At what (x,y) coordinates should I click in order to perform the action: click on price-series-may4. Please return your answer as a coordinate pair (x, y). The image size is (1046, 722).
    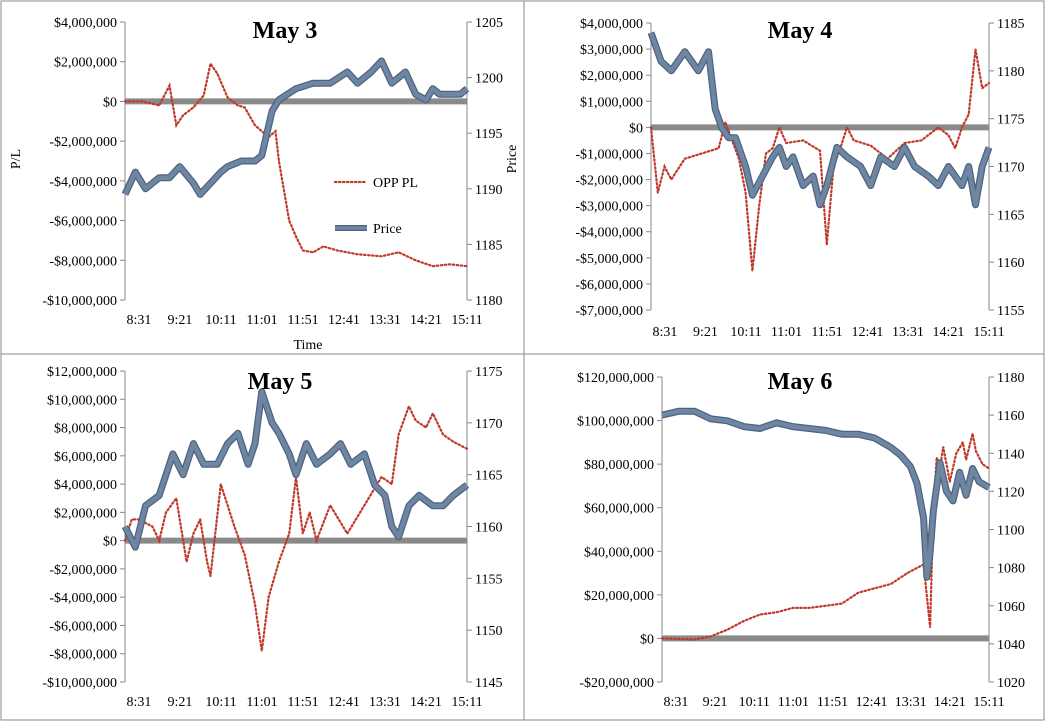
    Looking at the image, I should click on (820, 119).